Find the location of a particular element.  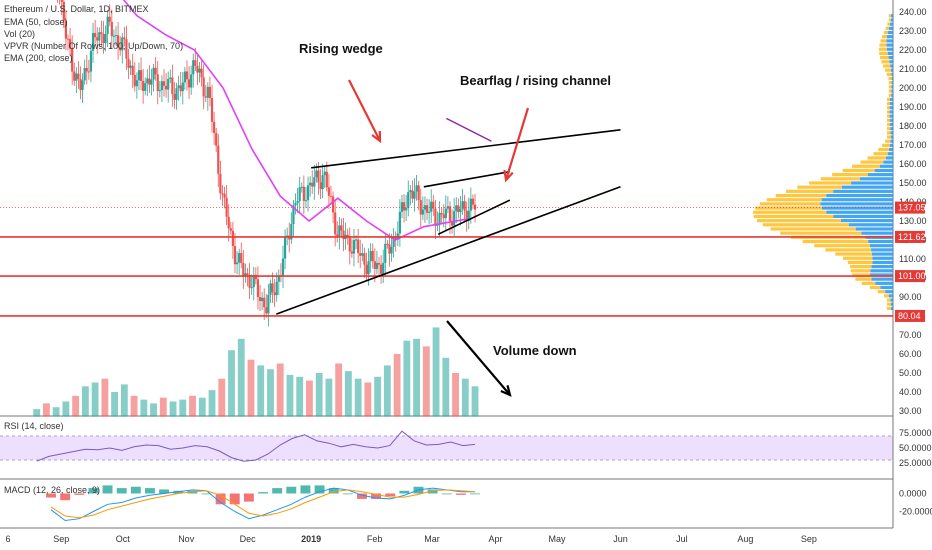

trendline-channel-upper is located at coordinates (466, 179).